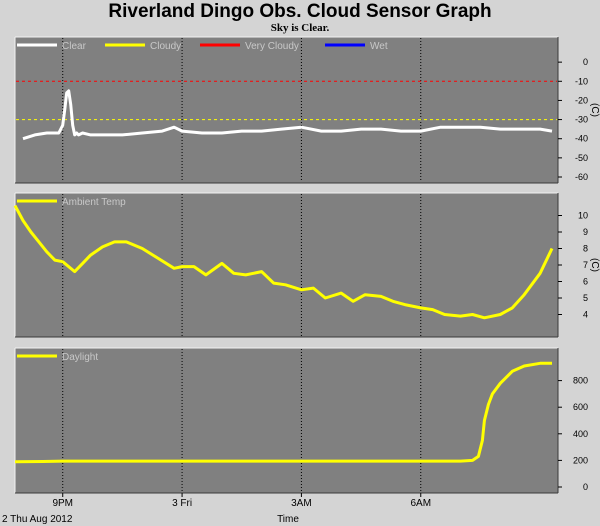  I want to click on x-axis-label: Time, so click(288, 519).